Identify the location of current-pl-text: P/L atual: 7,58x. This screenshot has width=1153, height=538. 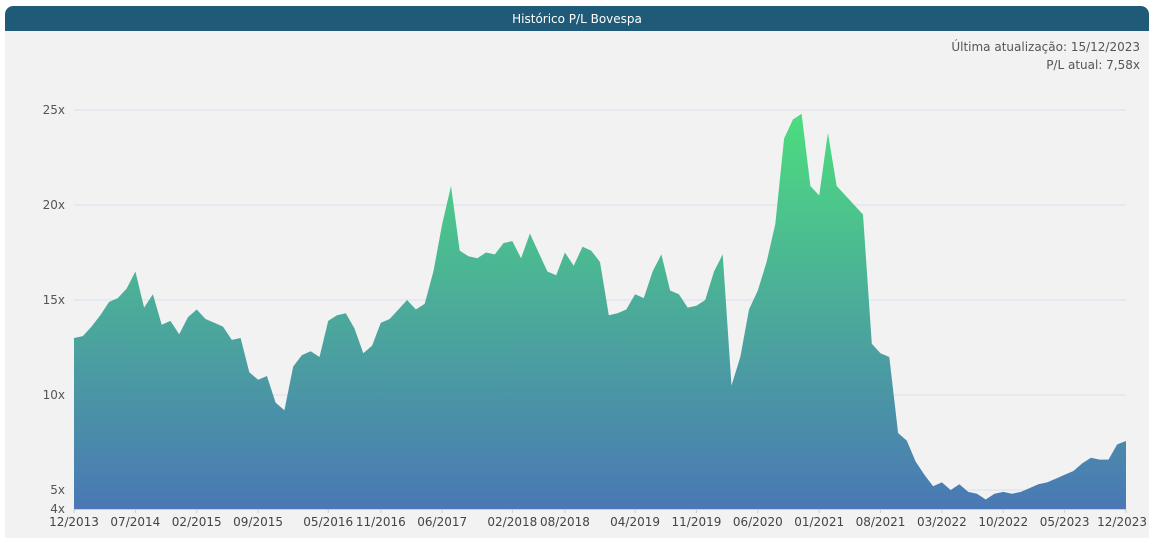
(1093, 65).